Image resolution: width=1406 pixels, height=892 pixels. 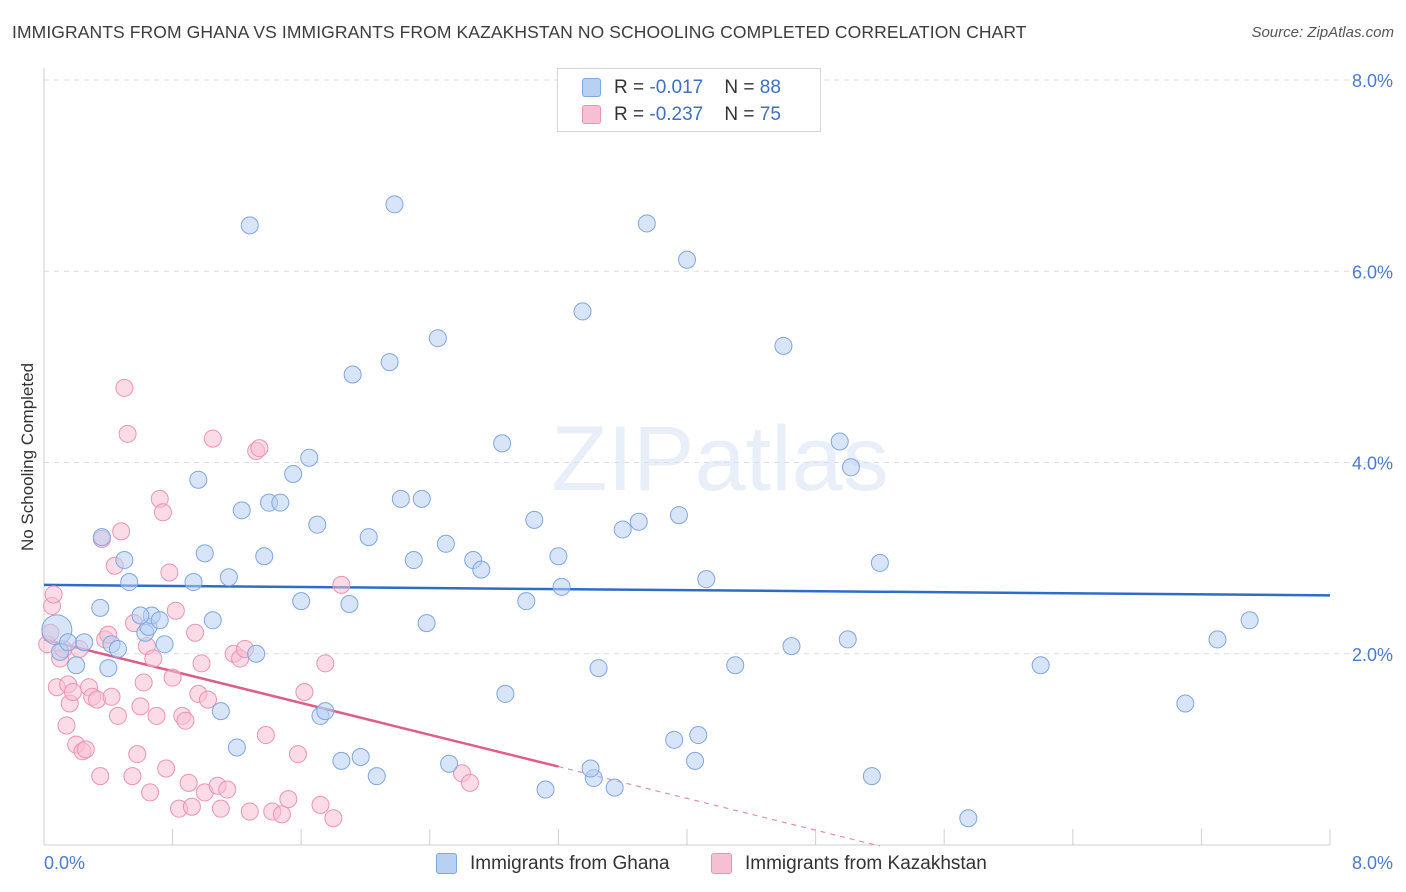 What do you see at coordinates (676, 87) in the screenshot?
I see `ghana-r-value: -0.017` at bounding box center [676, 87].